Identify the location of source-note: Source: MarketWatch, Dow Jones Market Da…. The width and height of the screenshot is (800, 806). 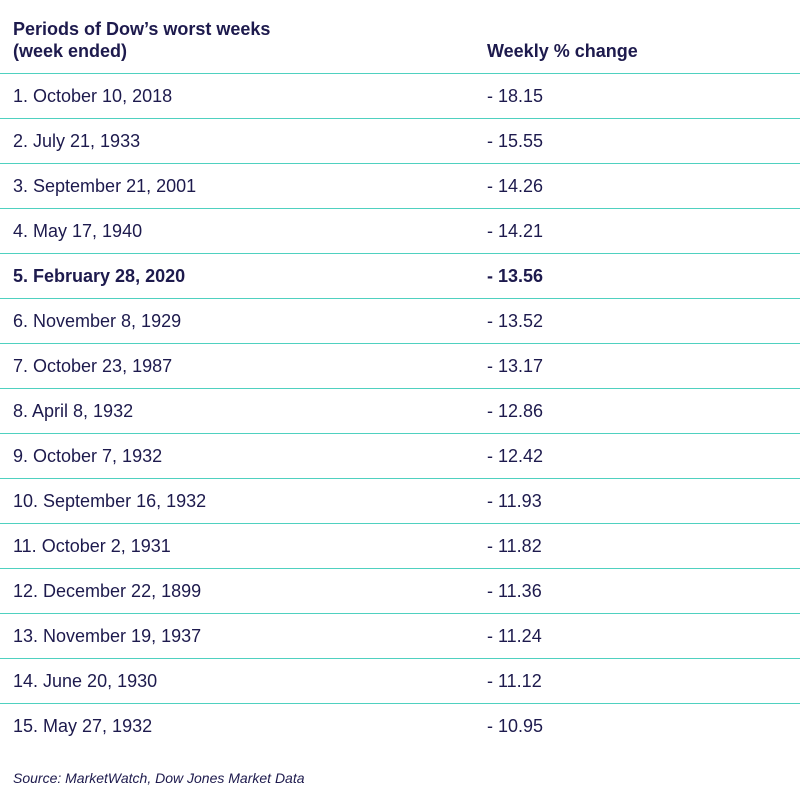
(159, 778).